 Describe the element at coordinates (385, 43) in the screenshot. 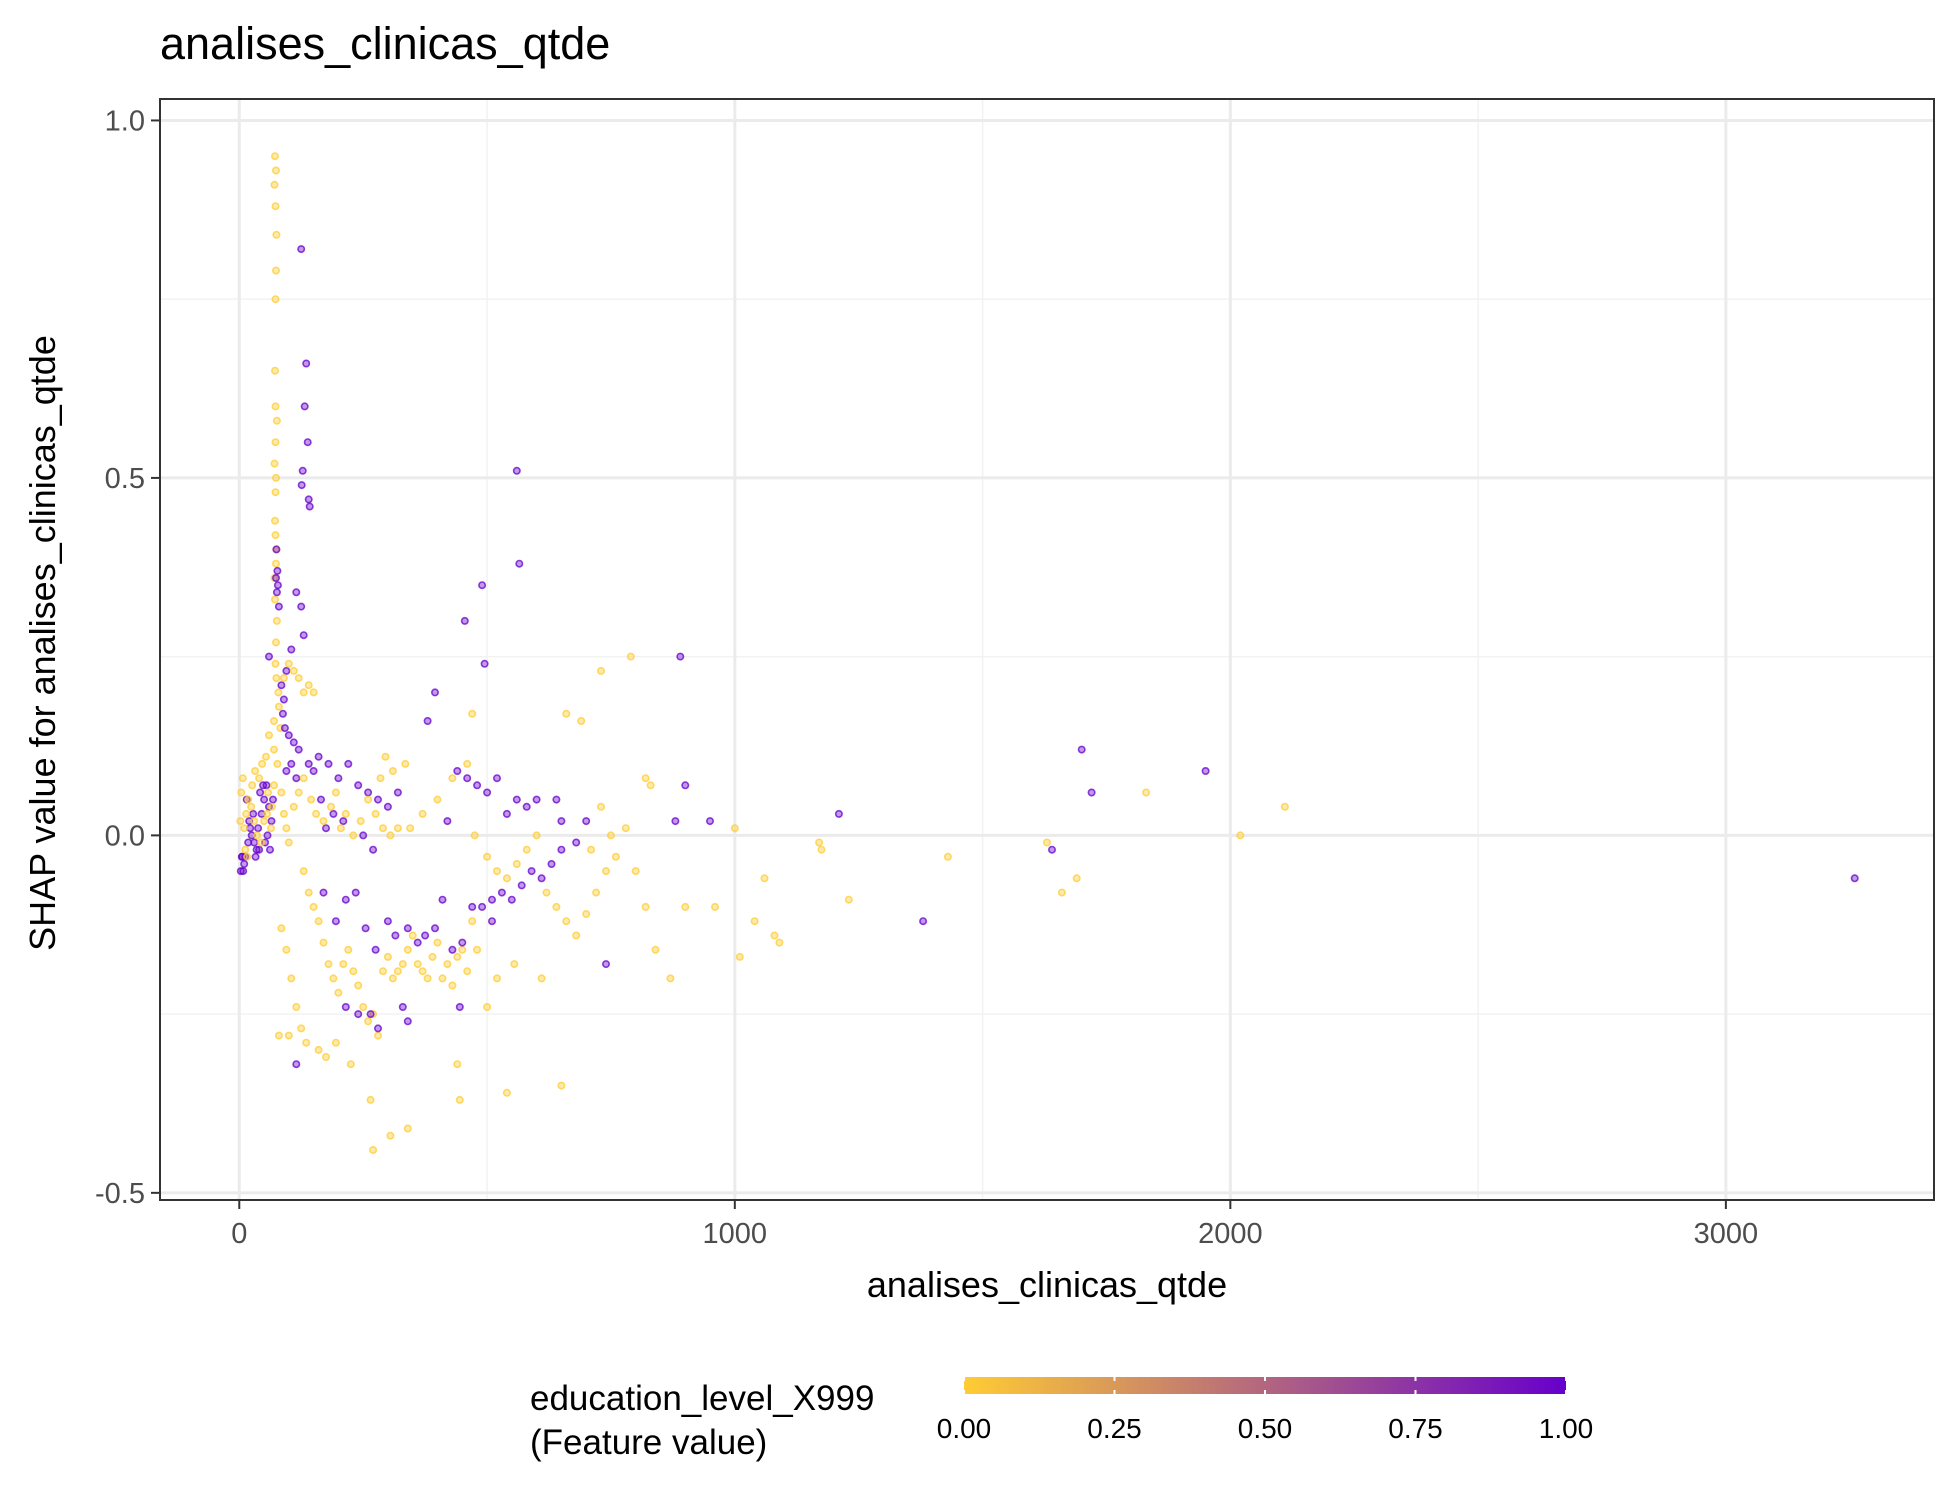

I see `chart-title: analises_clinicas_qtde` at that location.